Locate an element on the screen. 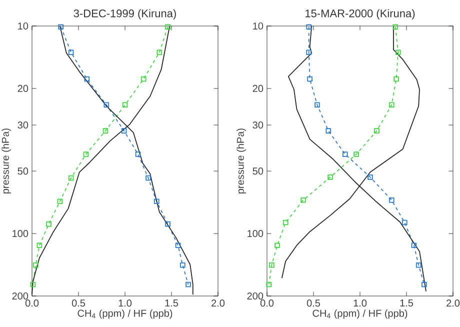 This screenshot has width=460, height=327. chart-title: 15-MAR-2000 (Kiruna) is located at coordinates (360, 14).